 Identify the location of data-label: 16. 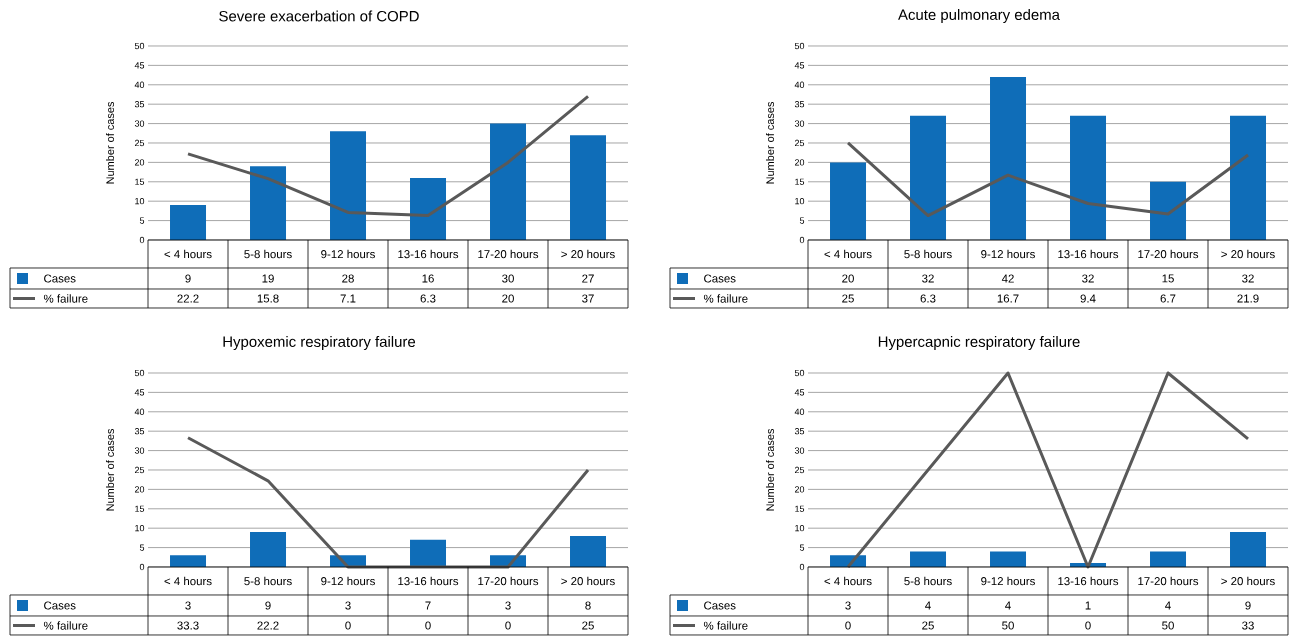
(428, 278).